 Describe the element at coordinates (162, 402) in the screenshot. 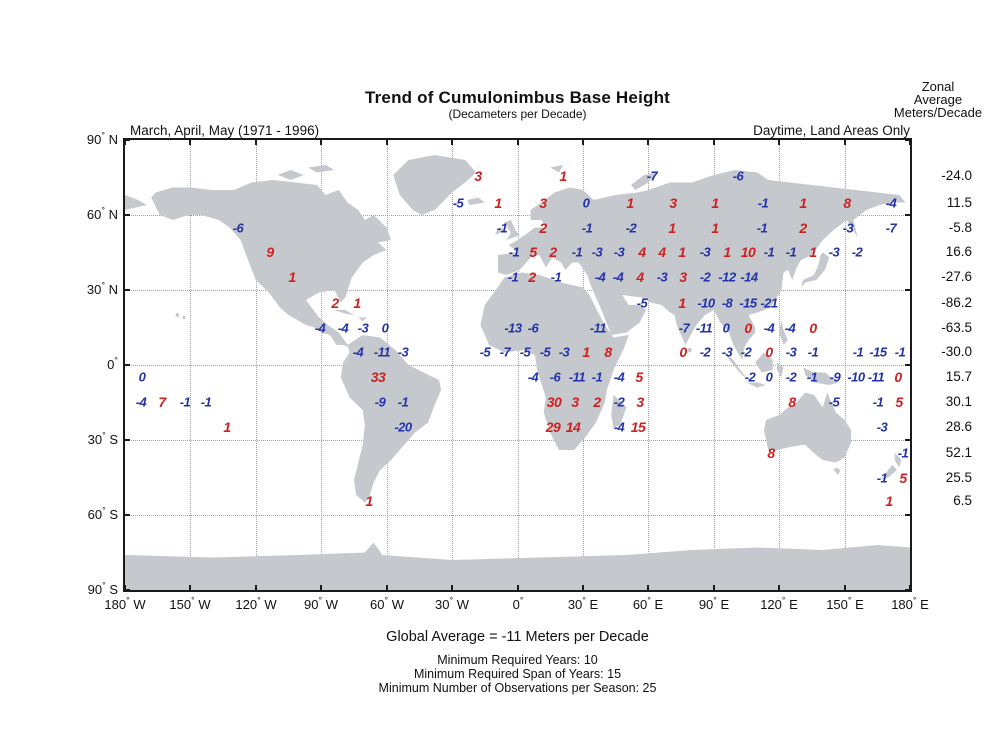

I see `trend-value: 7` at that location.